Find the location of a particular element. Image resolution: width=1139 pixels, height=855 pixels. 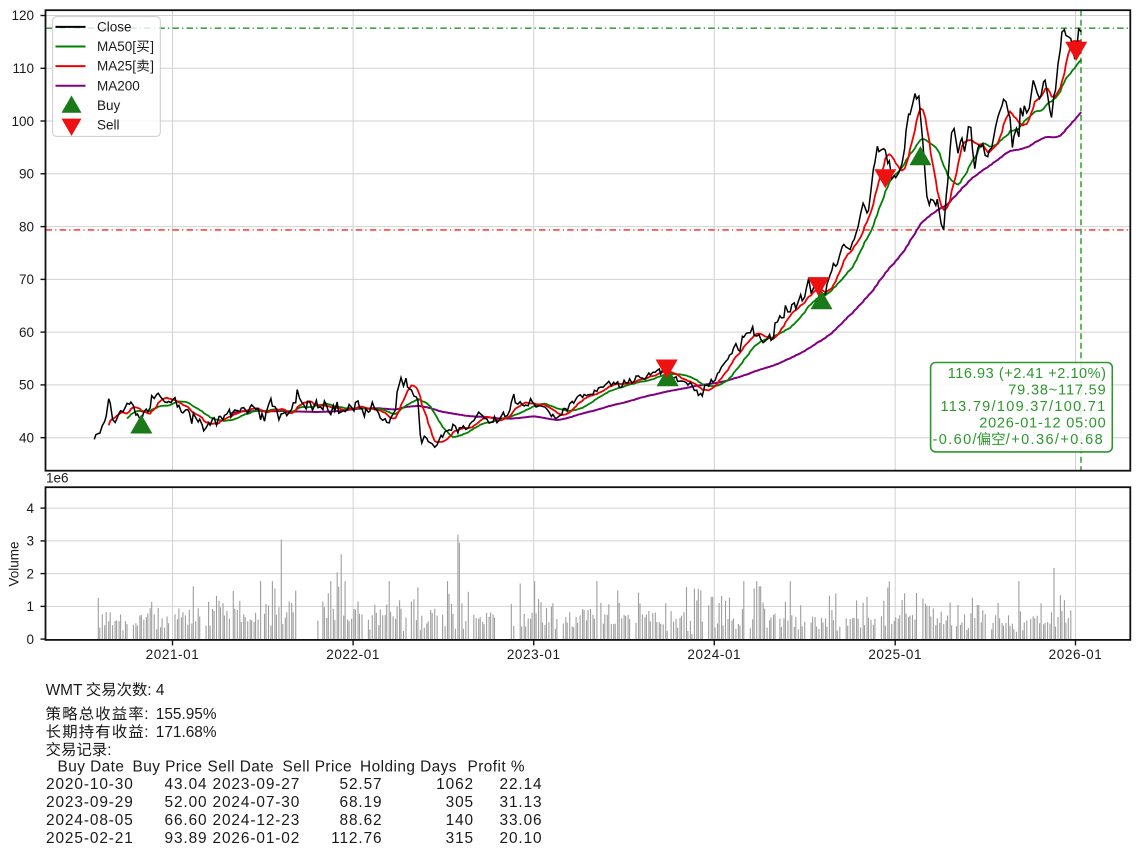

svg-text: Buy Price is located at coordinates (168, 766).